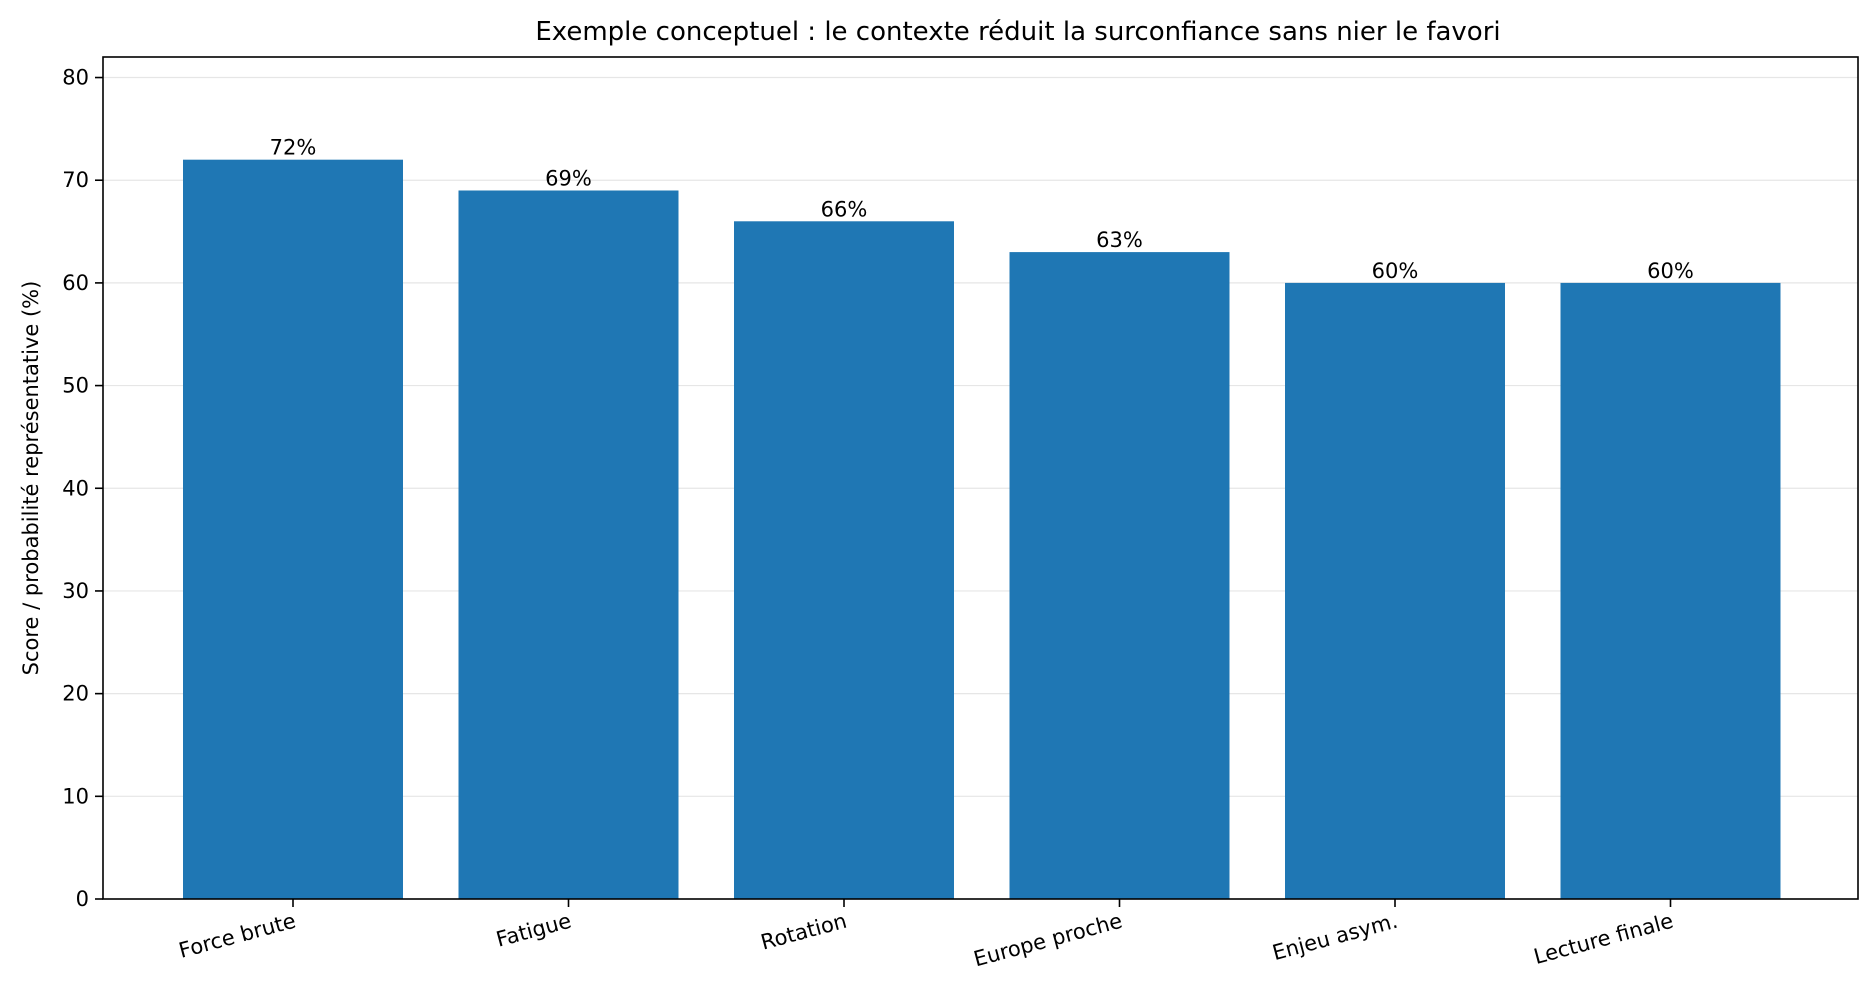 The height and width of the screenshot is (1005, 1871). I want to click on y-axis-label: Score / probabilité représentative (%), so click(31, 478).